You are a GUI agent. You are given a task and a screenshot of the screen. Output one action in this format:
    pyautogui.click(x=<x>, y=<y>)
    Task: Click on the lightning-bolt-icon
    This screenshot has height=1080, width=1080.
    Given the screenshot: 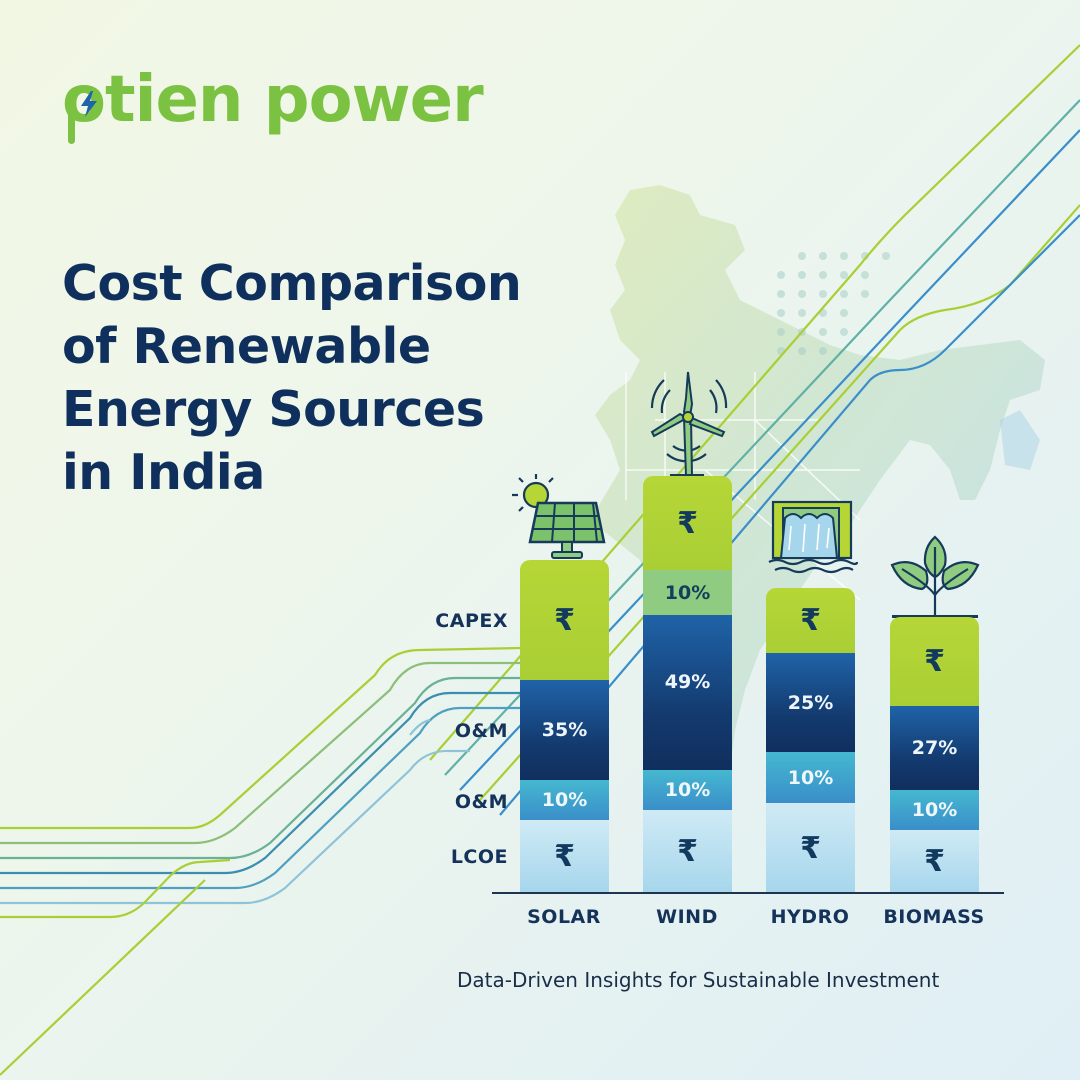 What is the action you would take?
    pyautogui.click(x=89, y=104)
    